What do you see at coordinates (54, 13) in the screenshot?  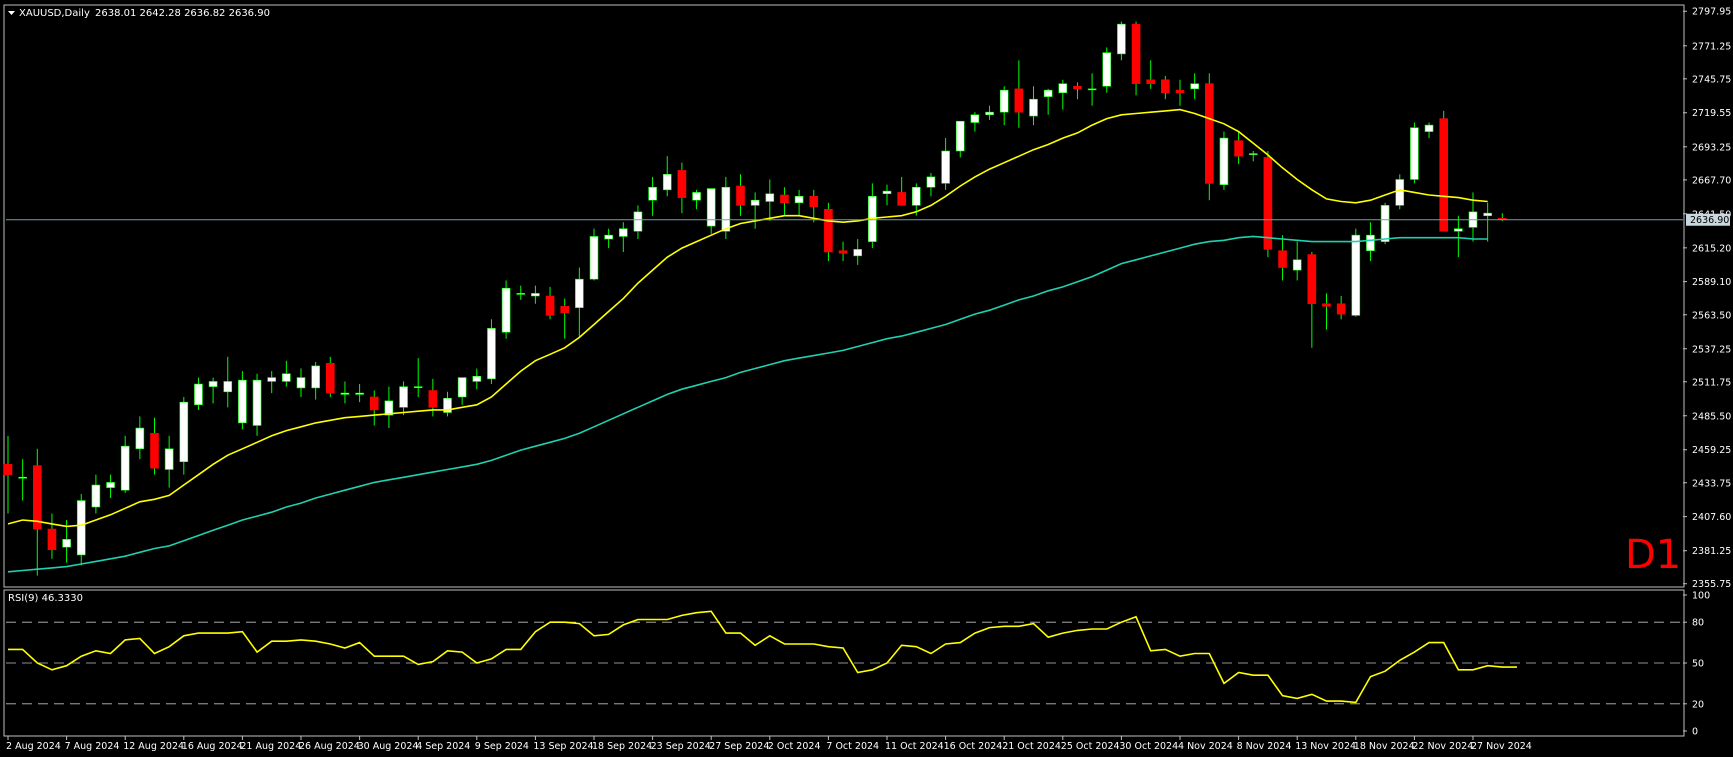 I see `symbol-label: XAUUSD,Daily` at bounding box center [54, 13].